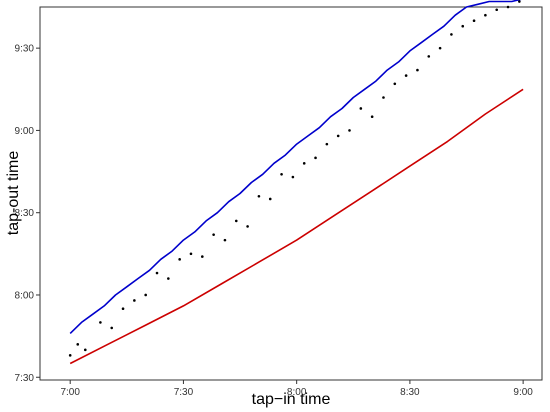  I want to click on x-tick-label: 7:00, so click(70, 392).